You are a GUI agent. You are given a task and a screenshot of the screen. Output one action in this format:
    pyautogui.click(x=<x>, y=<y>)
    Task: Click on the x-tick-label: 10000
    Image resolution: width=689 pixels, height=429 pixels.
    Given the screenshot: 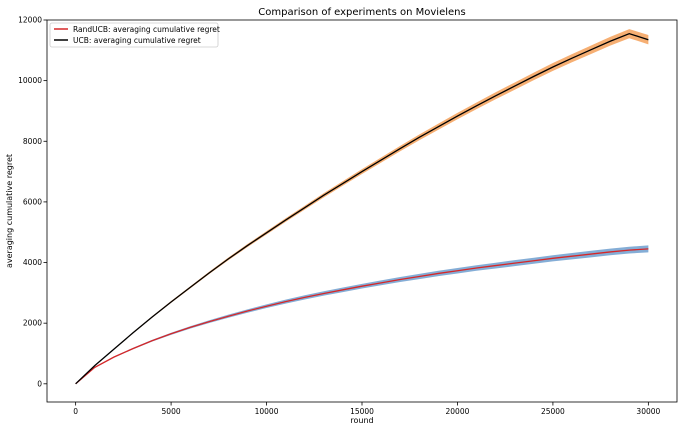 What is the action you would take?
    pyautogui.click(x=267, y=411)
    